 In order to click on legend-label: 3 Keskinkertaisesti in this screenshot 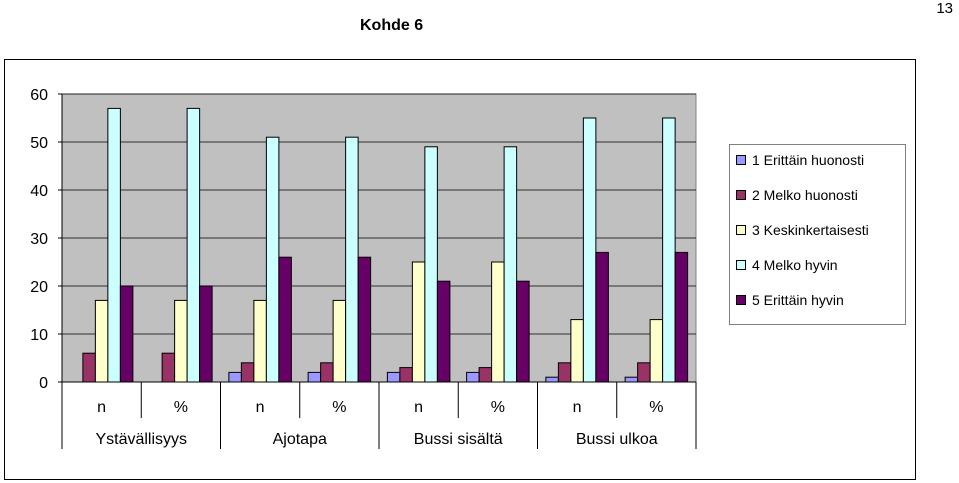, I will do `click(810, 230)`.